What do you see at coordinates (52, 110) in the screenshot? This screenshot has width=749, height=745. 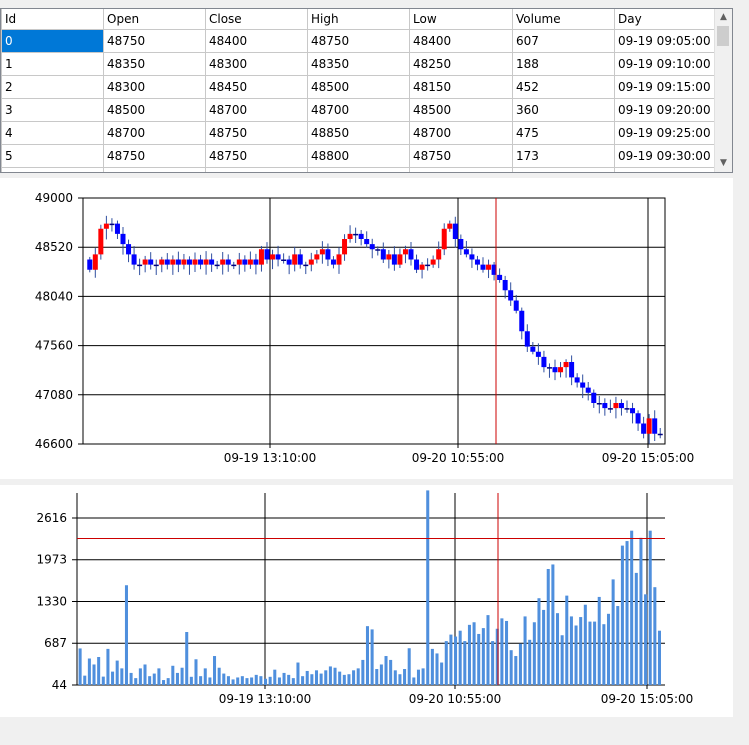 I see `table-cell-id: 3` at bounding box center [52, 110].